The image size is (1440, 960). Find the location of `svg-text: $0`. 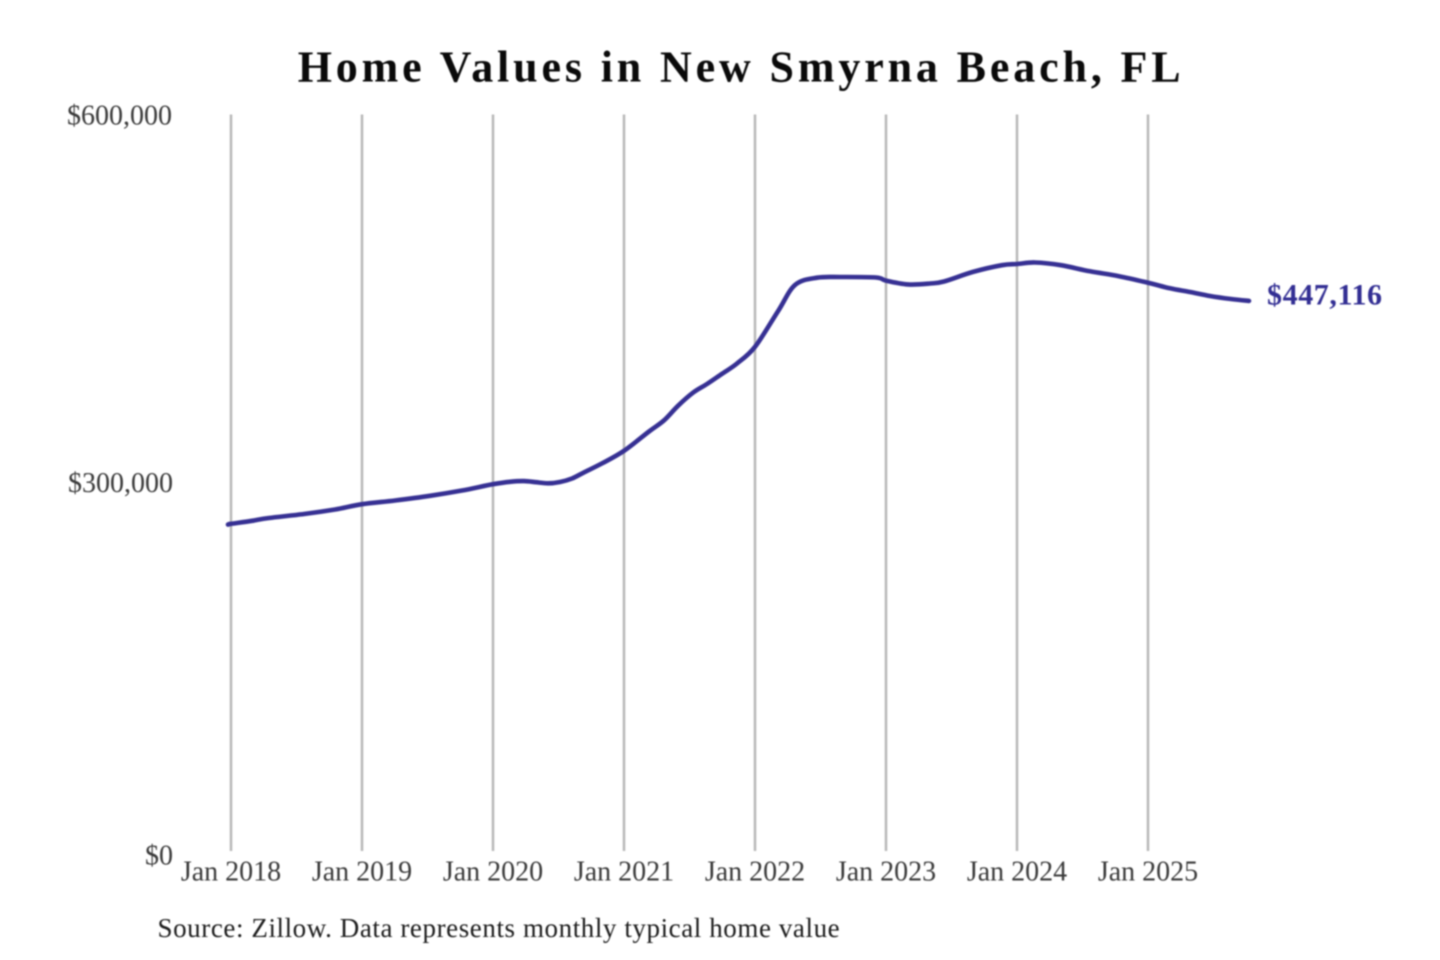

svg-text: $0 is located at coordinates (159, 855).